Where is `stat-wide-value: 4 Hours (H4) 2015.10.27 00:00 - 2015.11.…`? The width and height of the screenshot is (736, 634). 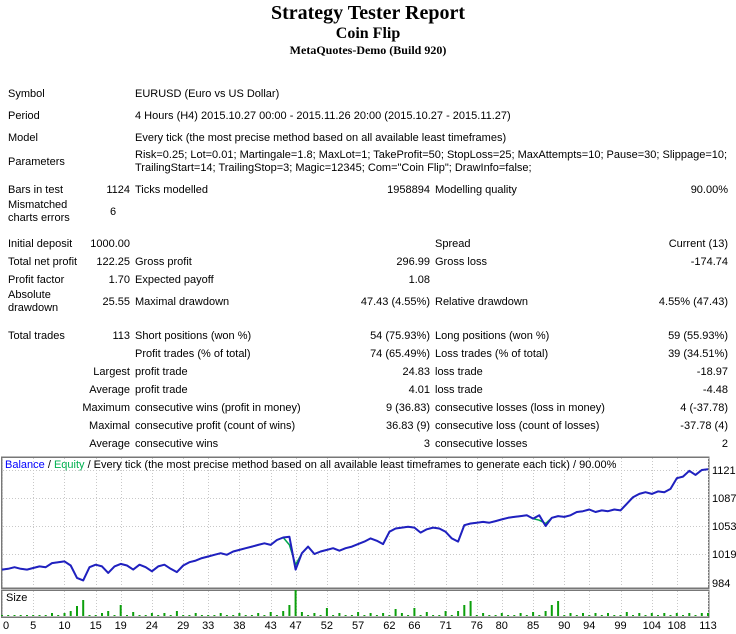 stat-wide-value: 4 Hours (H4) 2015.10.27 00:00 - 2015.11.… is located at coordinates (323, 115).